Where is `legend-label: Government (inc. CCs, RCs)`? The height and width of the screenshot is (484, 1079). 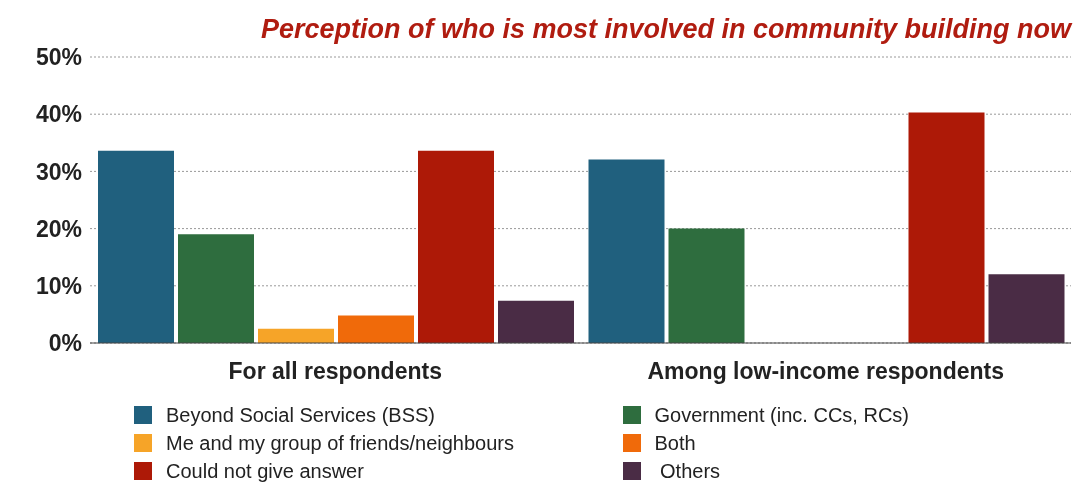
legend-label: Government (inc. CCs, RCs) is located at coordinates (781, 415).